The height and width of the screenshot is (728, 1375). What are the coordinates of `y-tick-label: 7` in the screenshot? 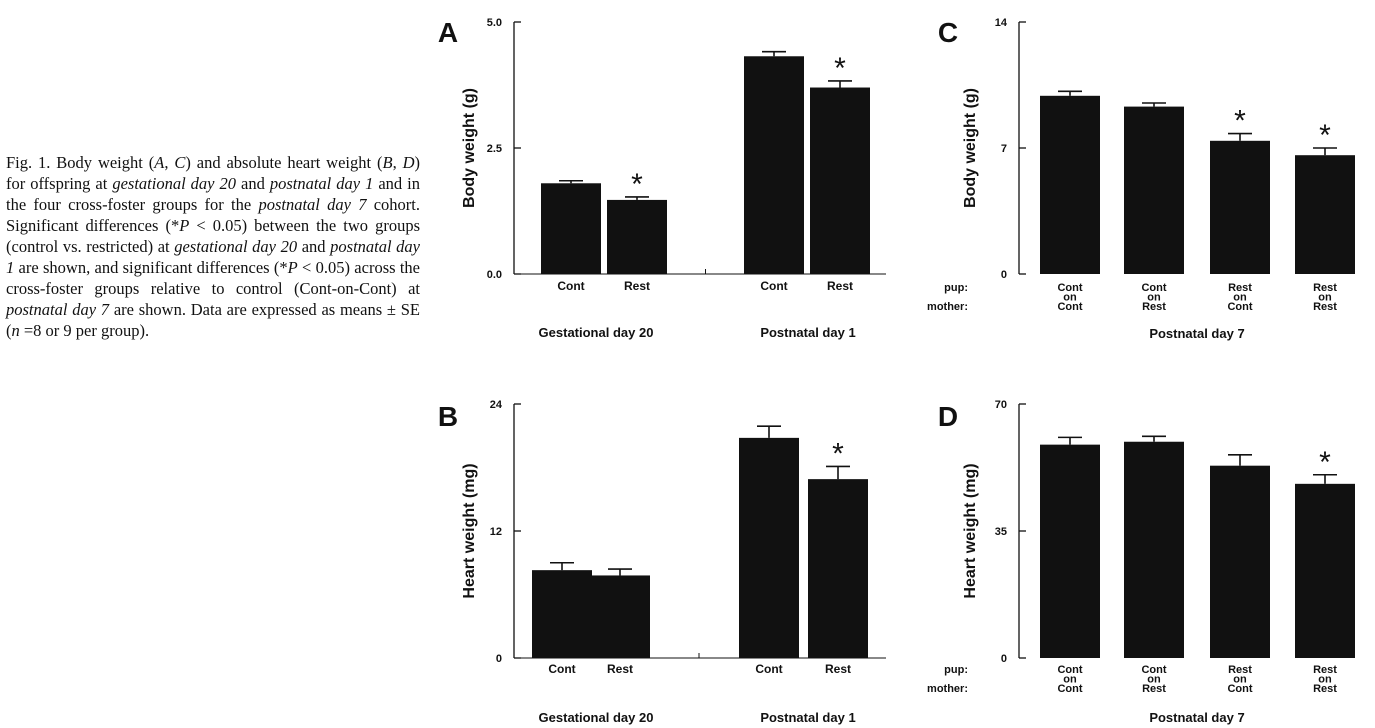 It's located at (1004, 149).